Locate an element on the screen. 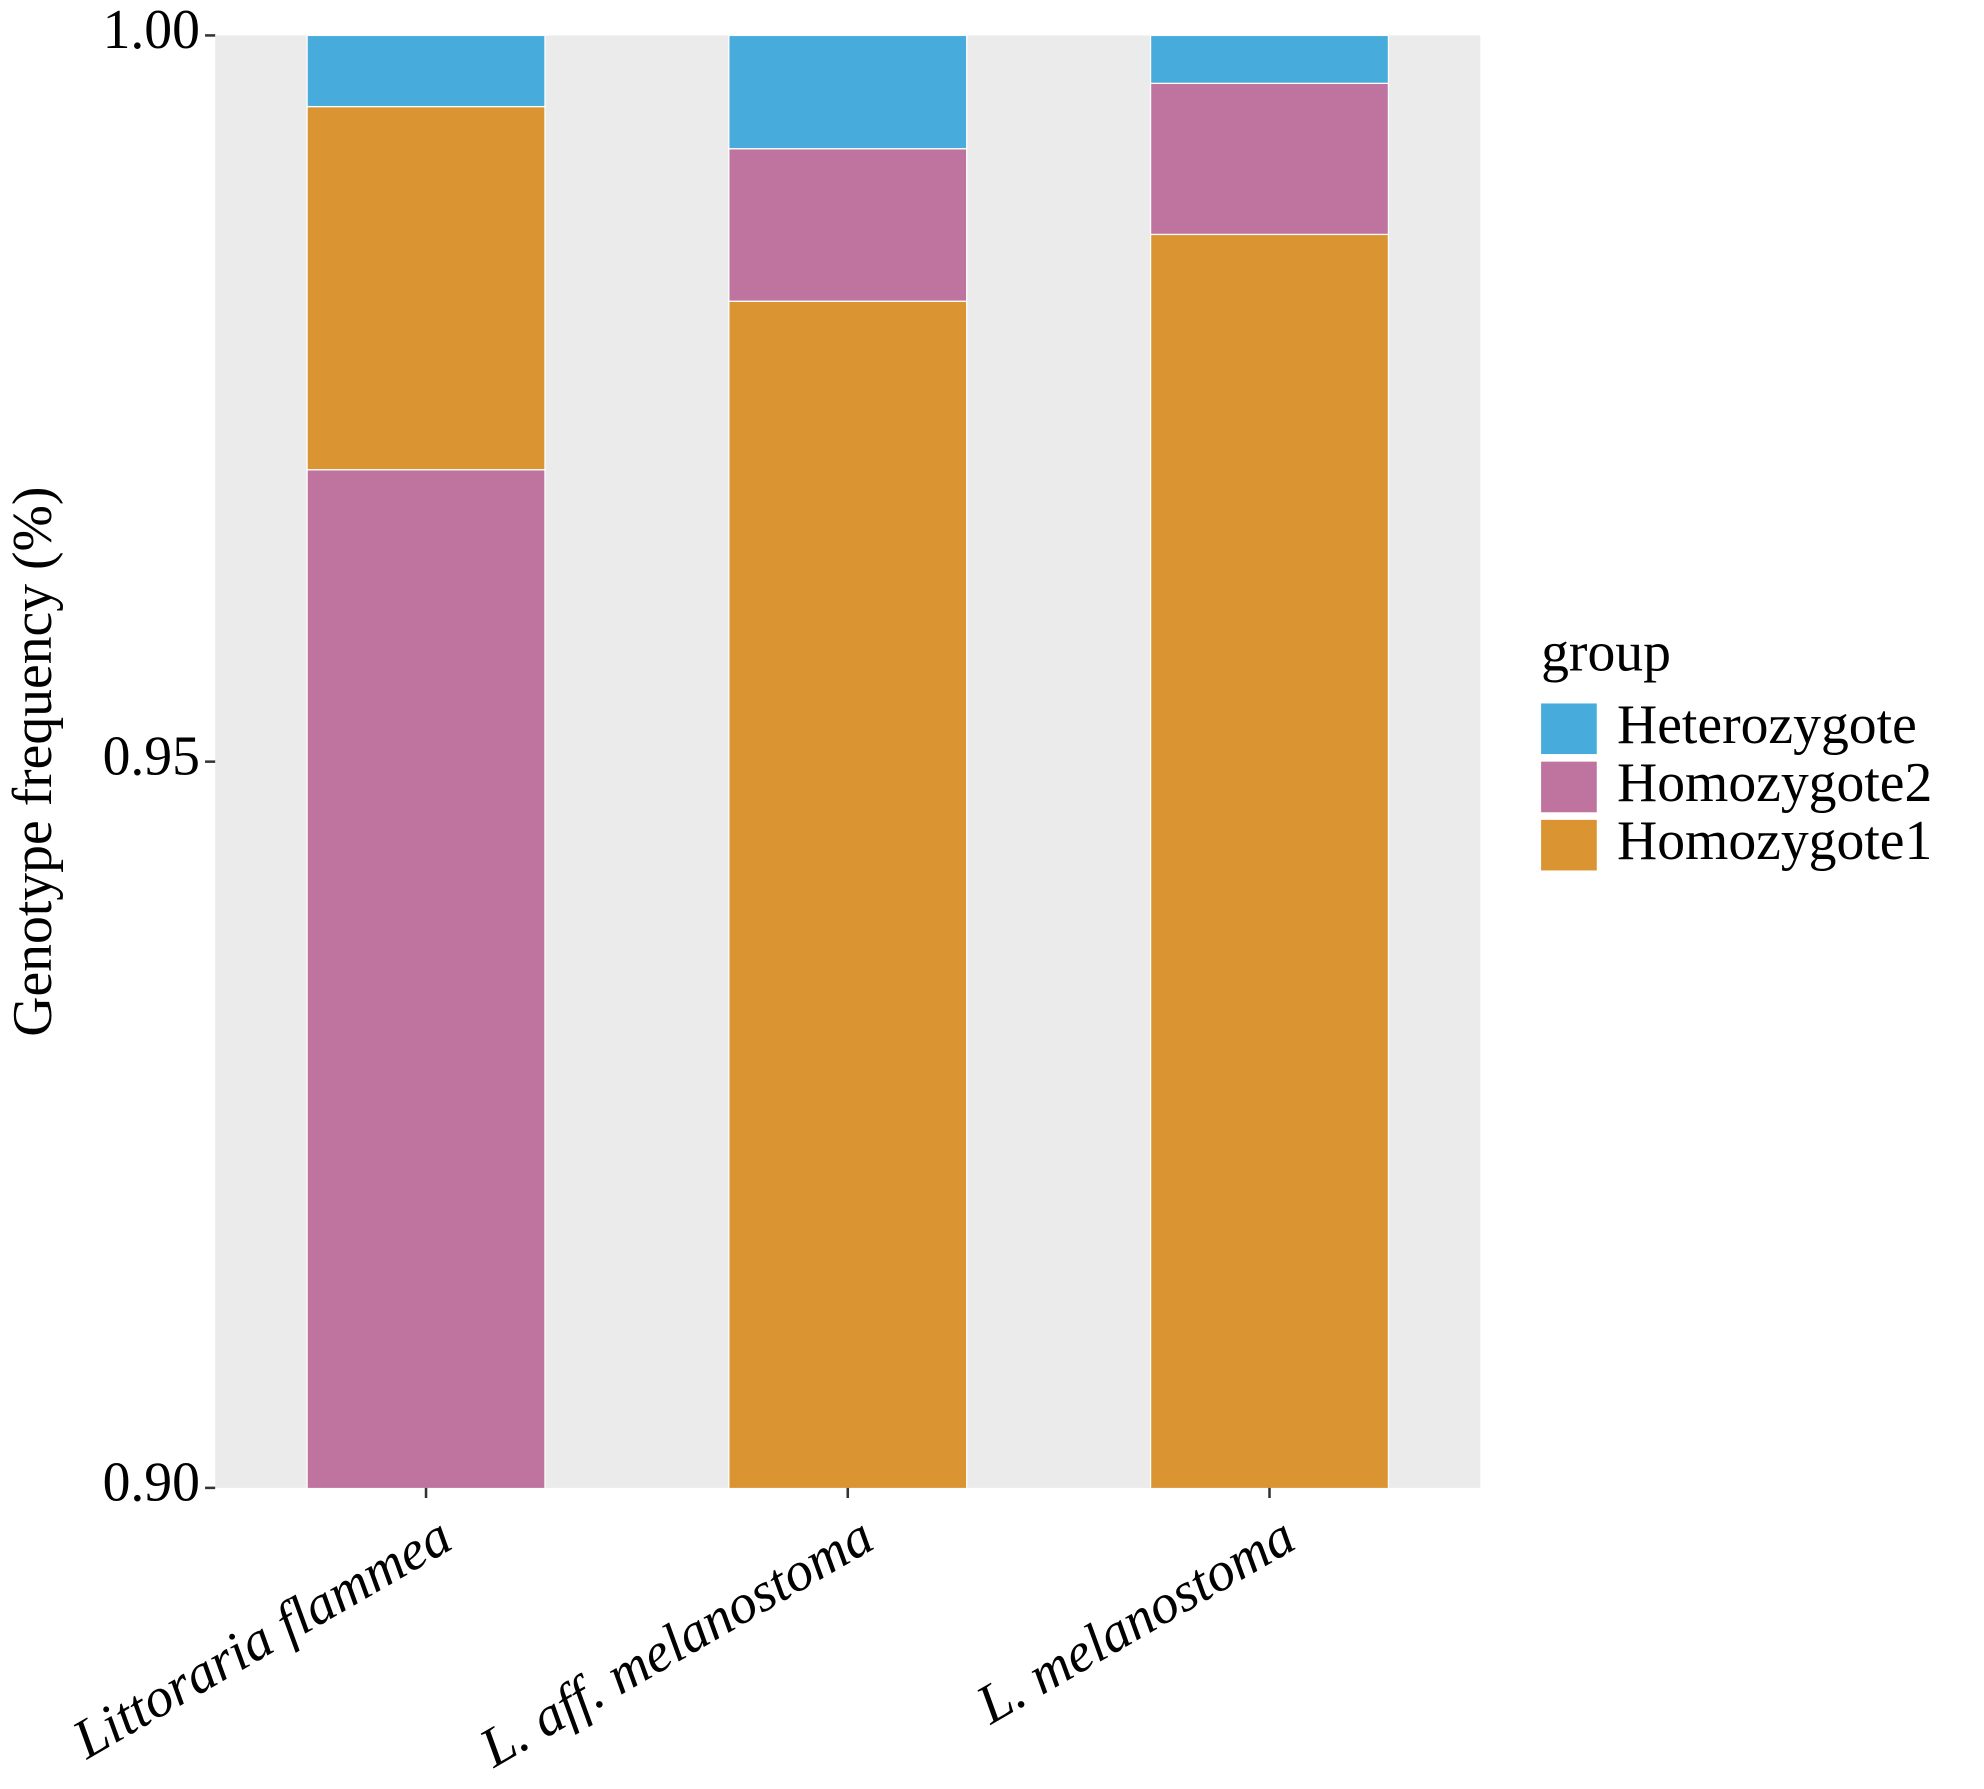 This screenshot has height=1789, width=1984. legend-title: group is located at coordinates (1606, 653).